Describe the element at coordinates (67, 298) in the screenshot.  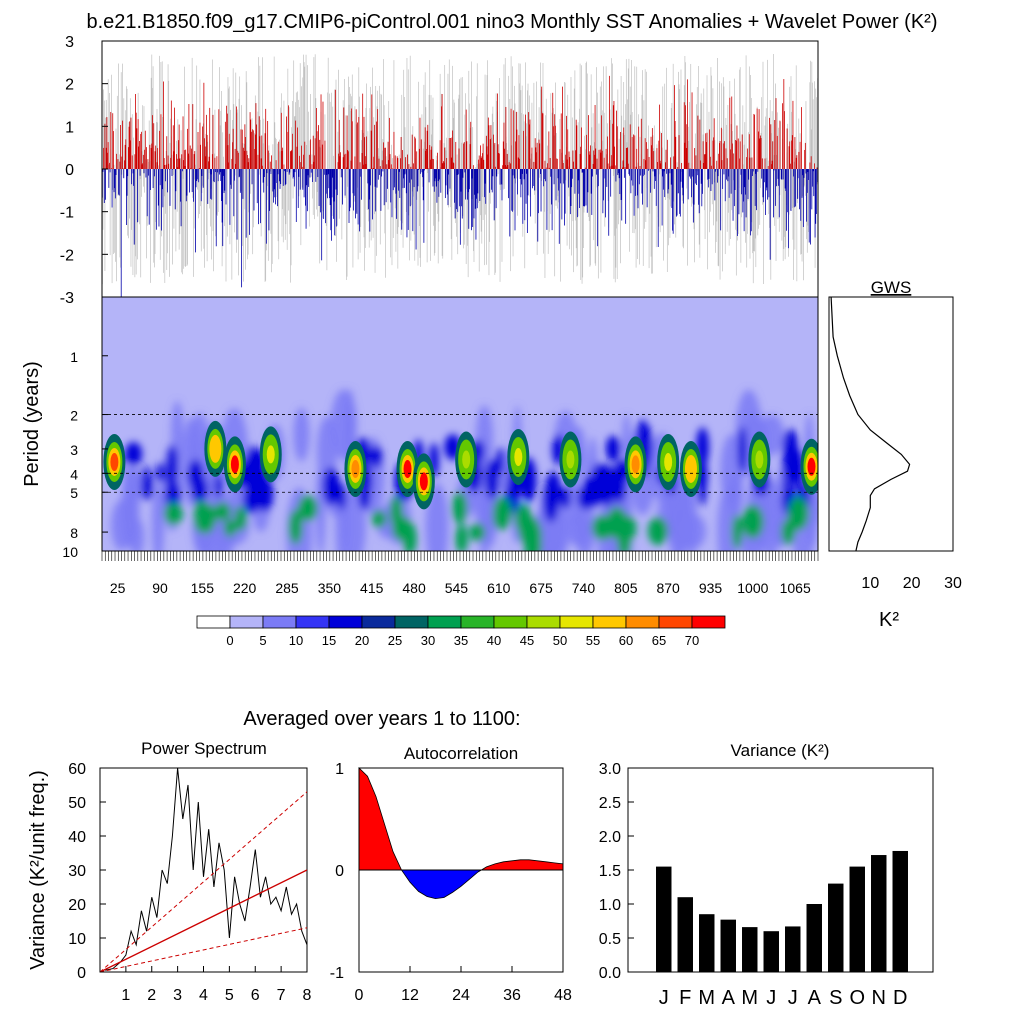
I see `anomaly-y-tick-label: -3` at that location.